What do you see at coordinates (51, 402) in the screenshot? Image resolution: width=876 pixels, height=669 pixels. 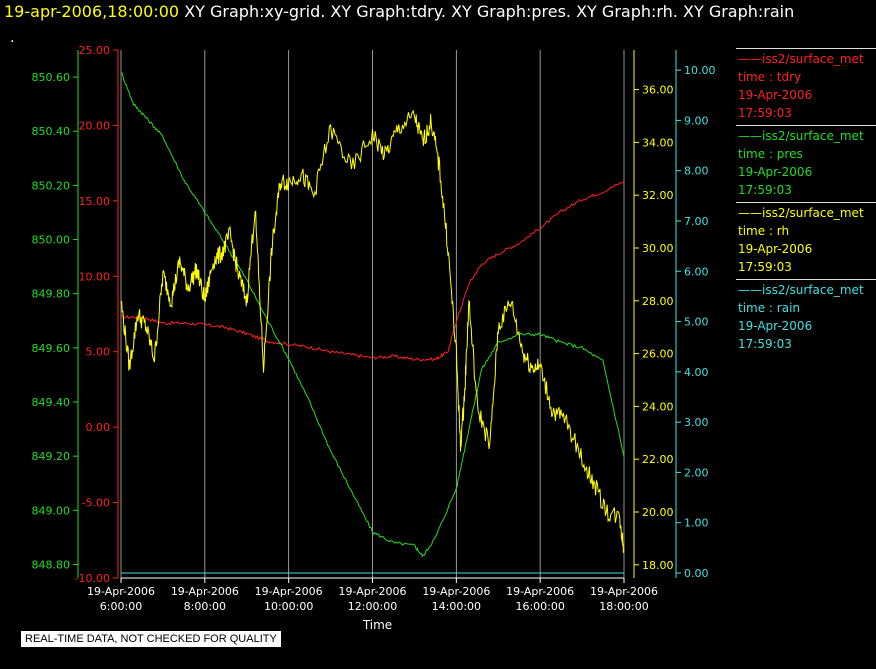 I see `pres-tick-label: 849.40` at bounding box center [51, 402].